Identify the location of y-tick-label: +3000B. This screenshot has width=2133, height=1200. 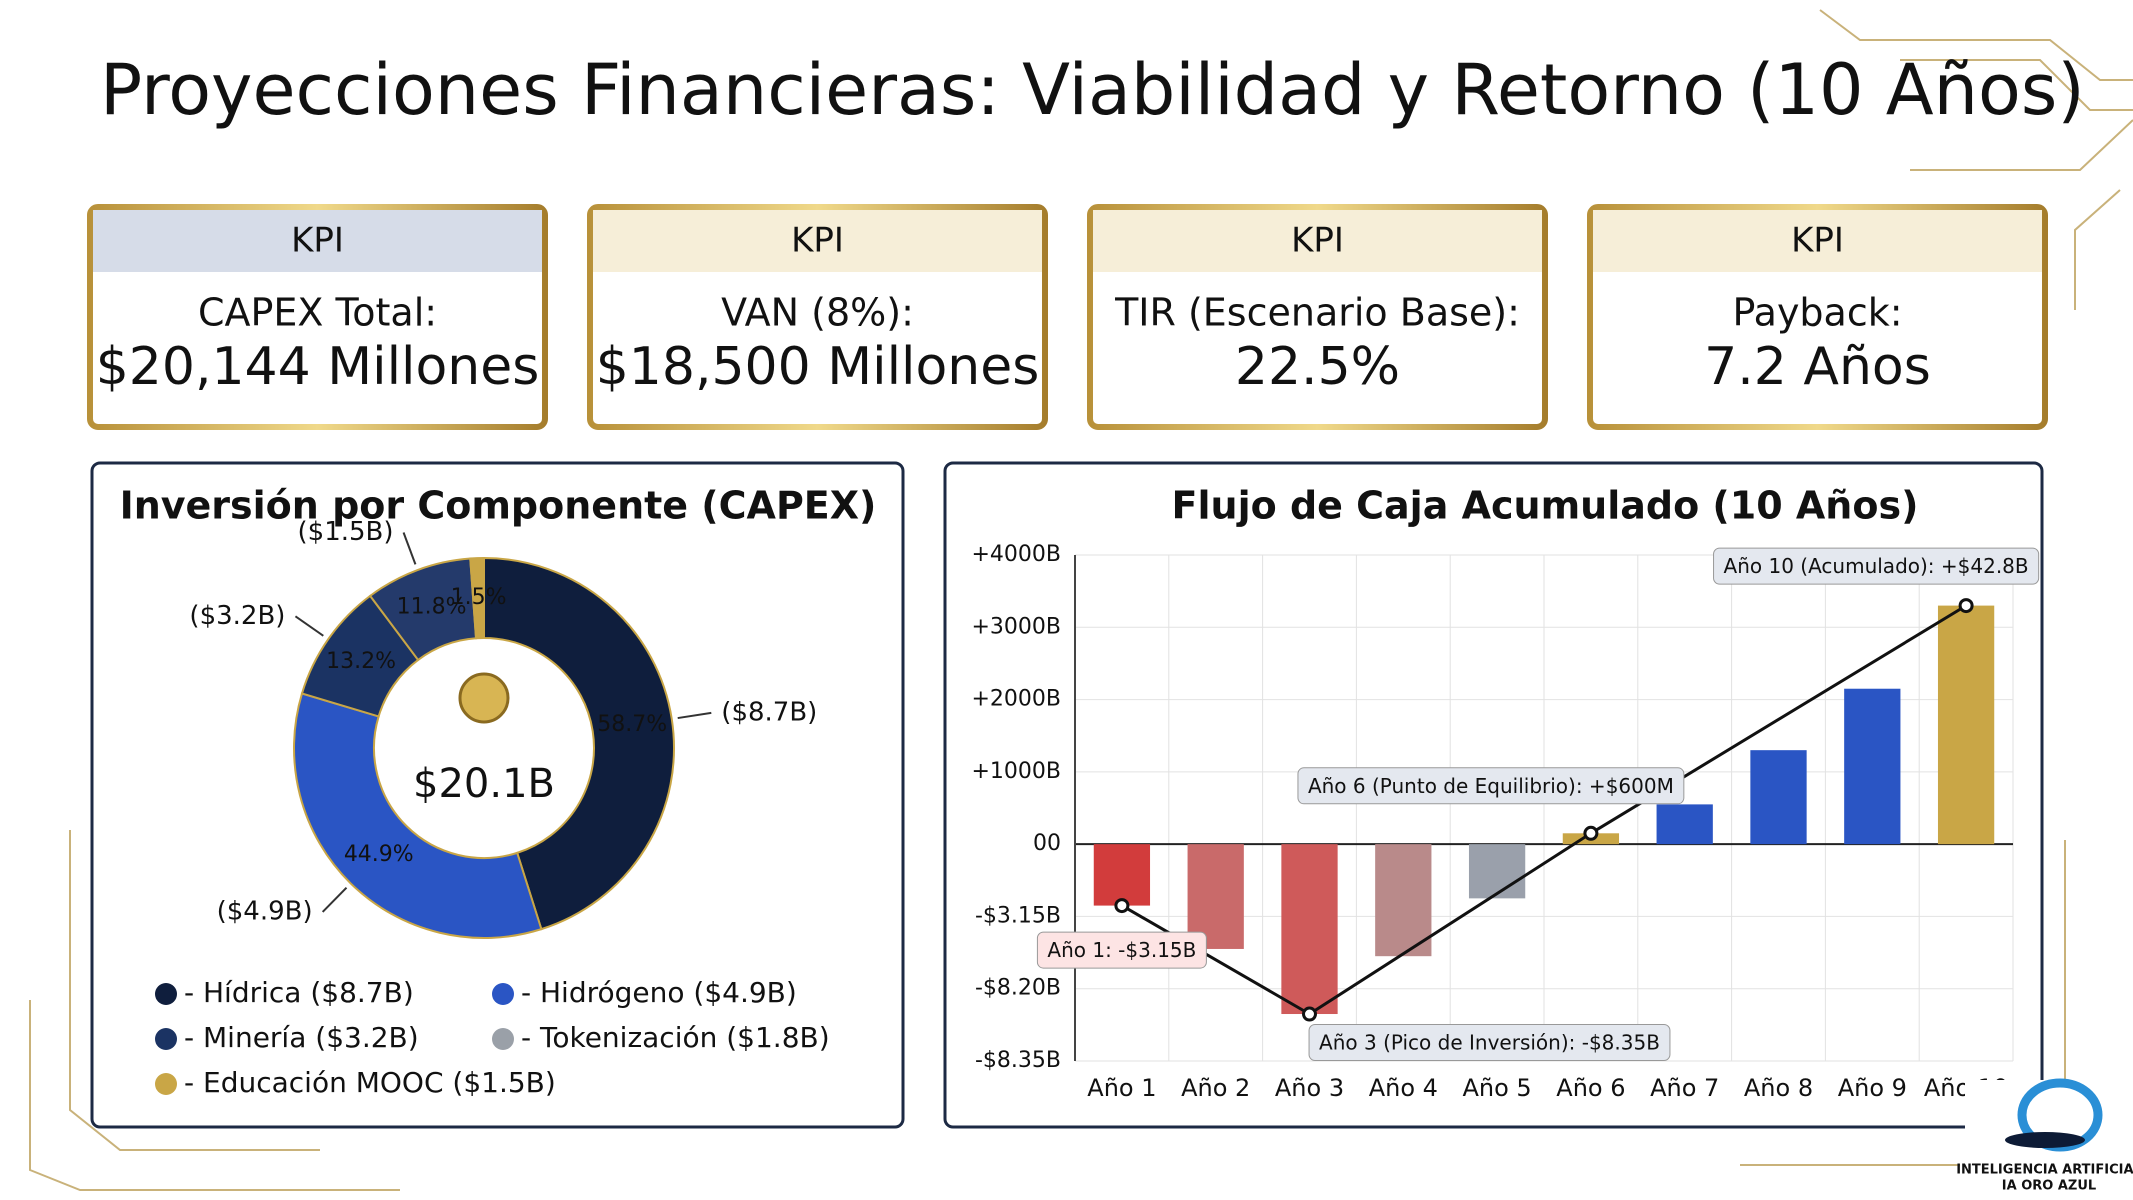
(1016, 626).